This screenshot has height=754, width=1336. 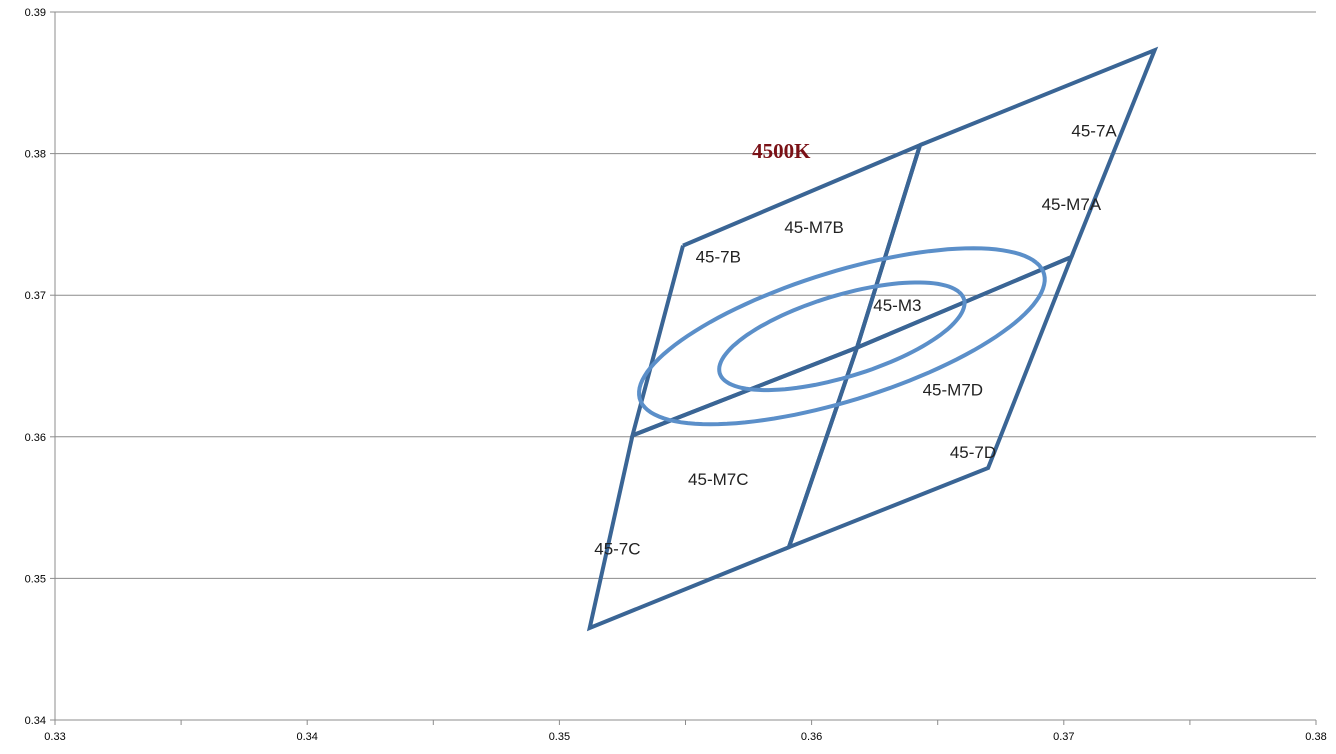 What do you see at coordinates (35, 13) in the screenshot?
I see `y-tick-label: 0.39` at bounding box center [35, 13].